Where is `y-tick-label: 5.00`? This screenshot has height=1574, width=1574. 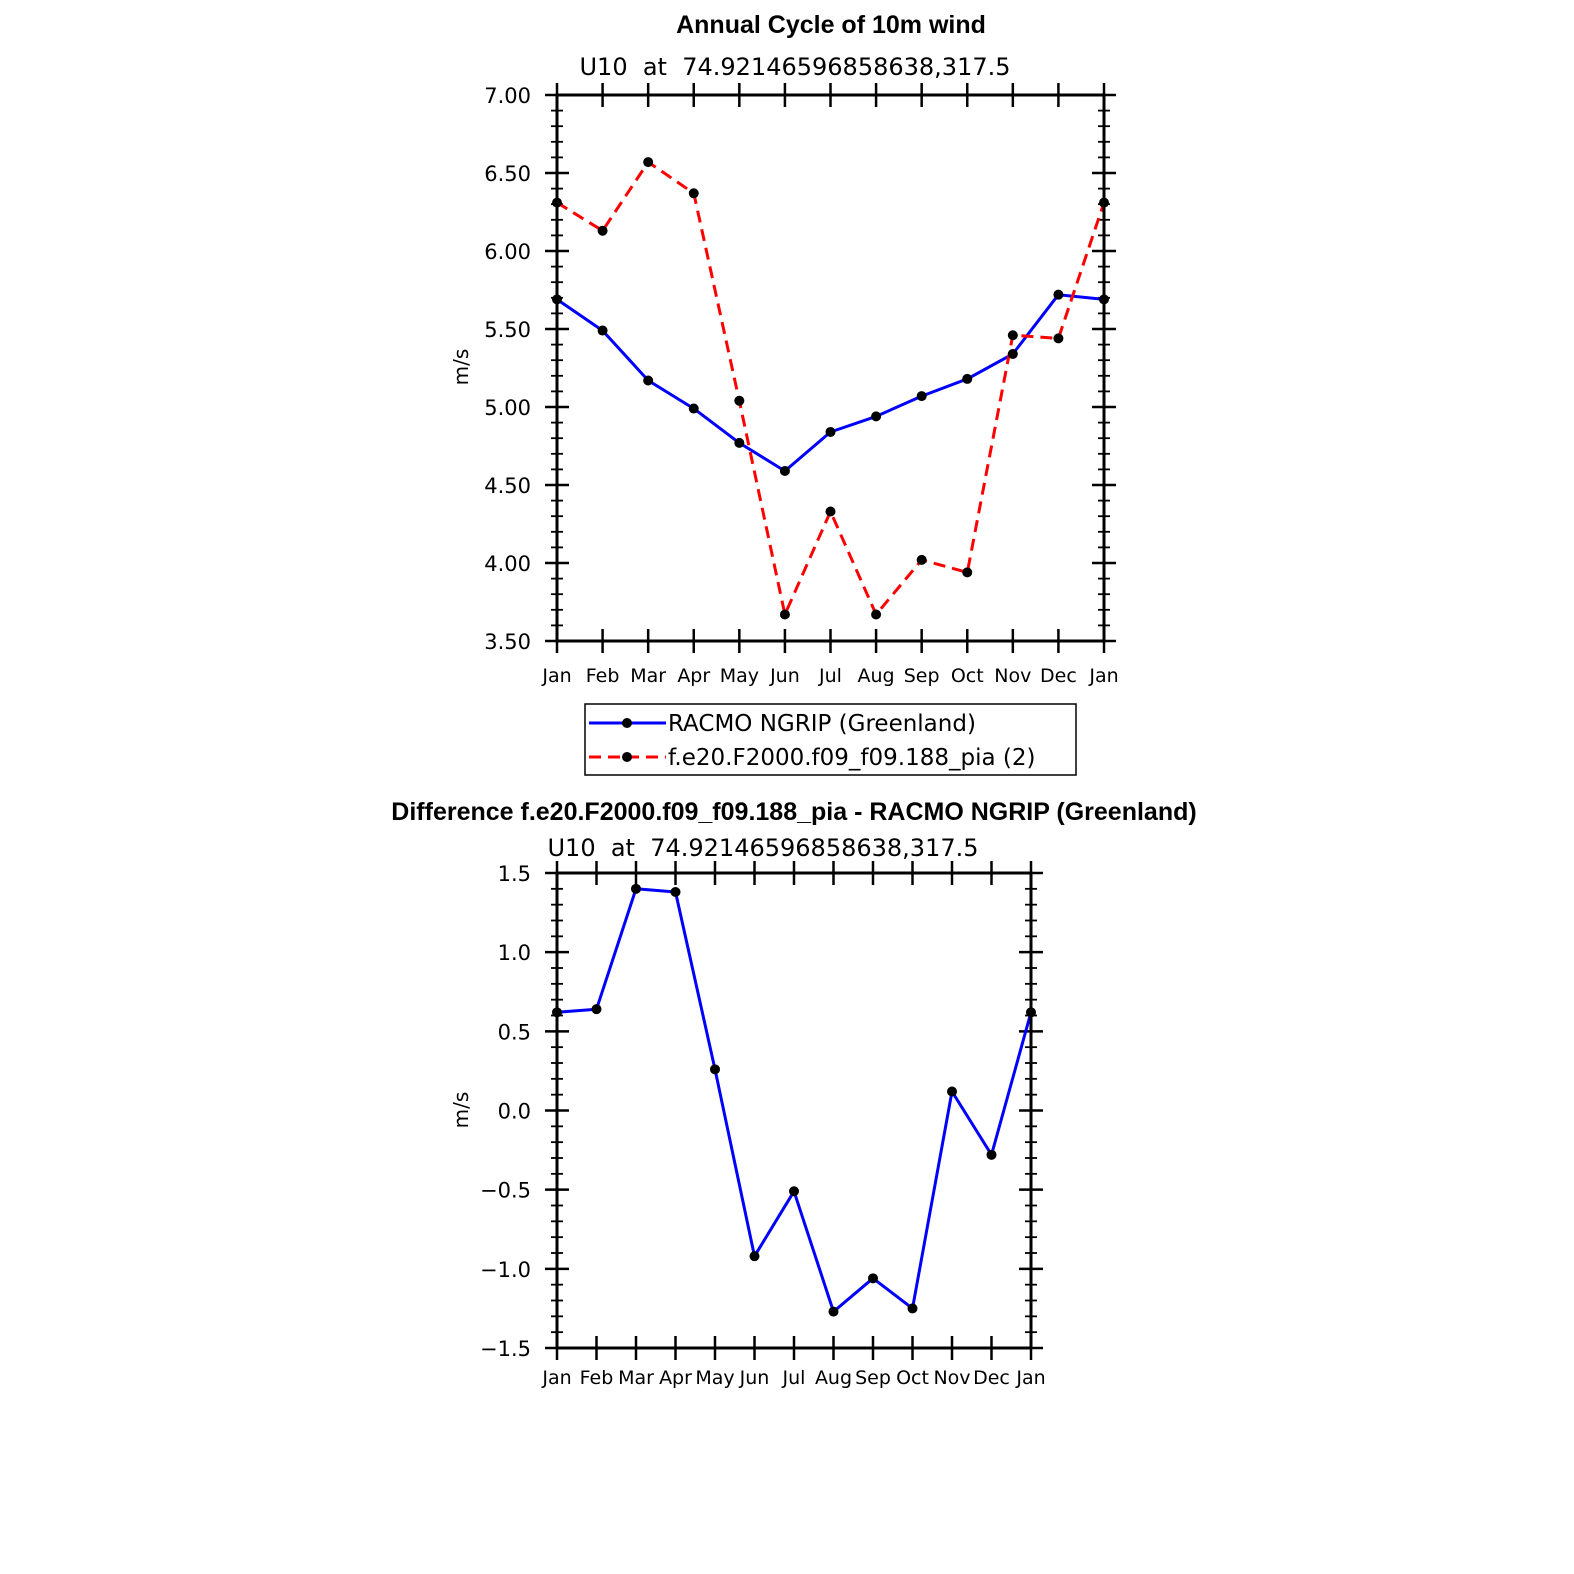
y-tick-label: 5.00 is located at coordinates (507, 408).